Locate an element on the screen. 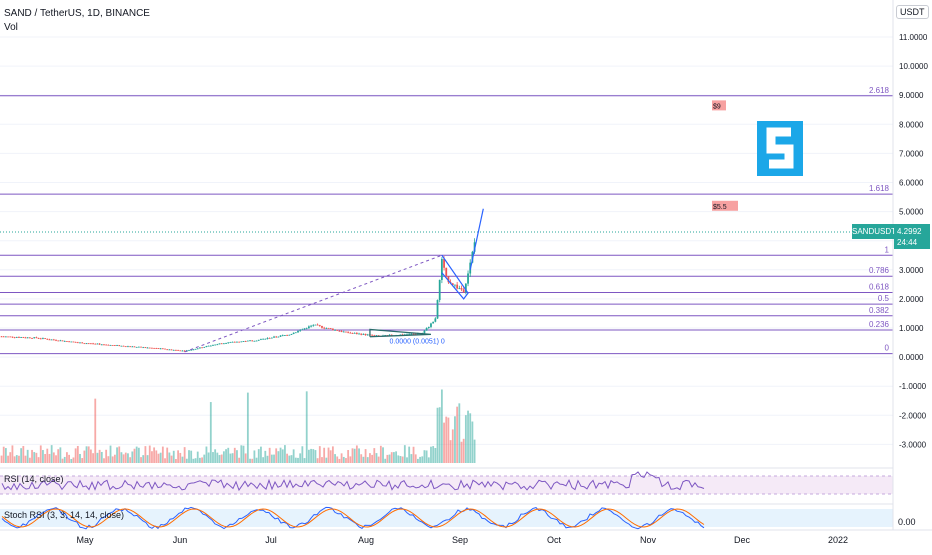 This screenshot has width=932, height=555. rsi-band is located at coordinates (446, 485).